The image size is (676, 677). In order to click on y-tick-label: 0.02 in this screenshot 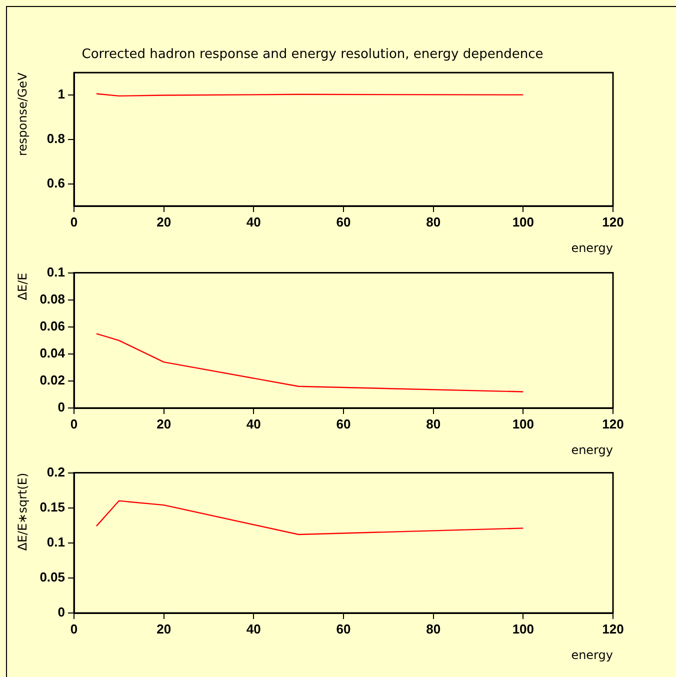, I will do `click(52, 380)`.